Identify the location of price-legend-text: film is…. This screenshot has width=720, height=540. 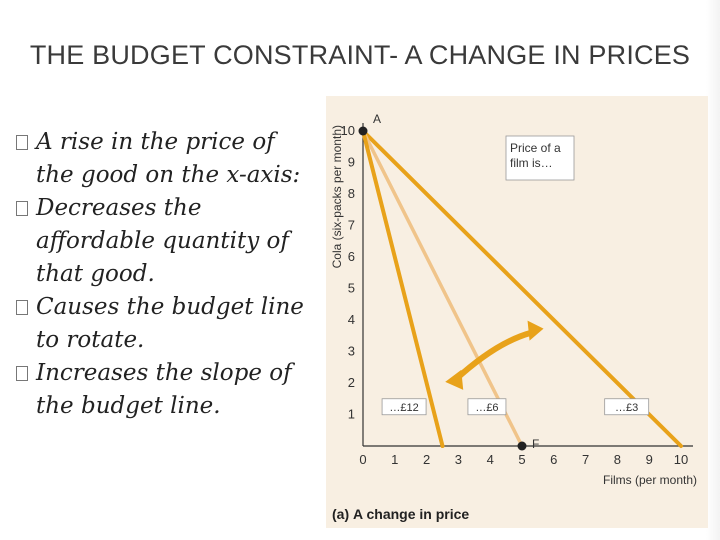
(531, 163).